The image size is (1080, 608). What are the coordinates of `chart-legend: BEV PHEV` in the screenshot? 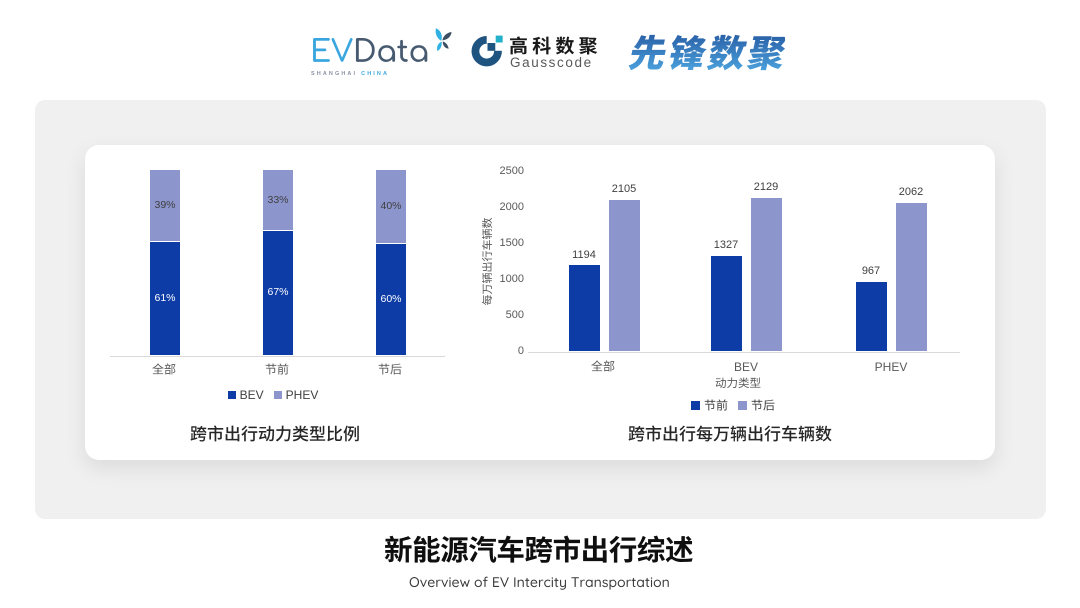 It's located at (273, 395).